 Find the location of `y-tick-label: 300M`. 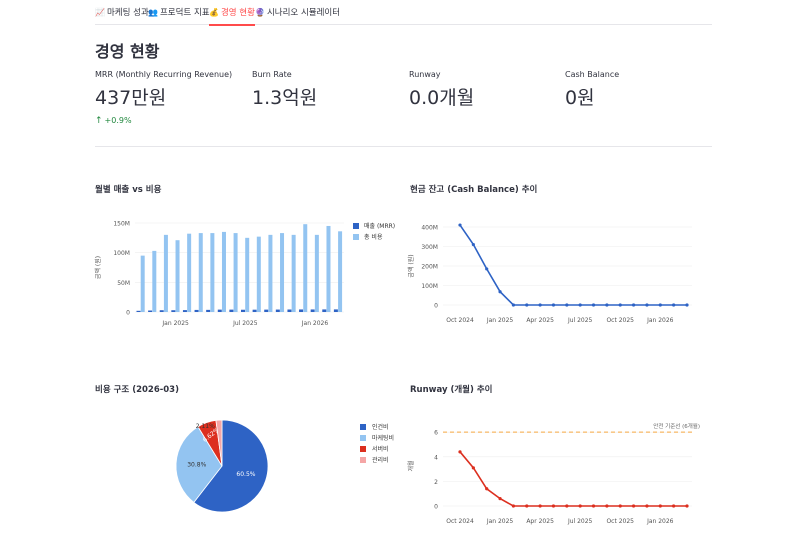

y-tick-label: 300M is located at coordinates (429, 247).